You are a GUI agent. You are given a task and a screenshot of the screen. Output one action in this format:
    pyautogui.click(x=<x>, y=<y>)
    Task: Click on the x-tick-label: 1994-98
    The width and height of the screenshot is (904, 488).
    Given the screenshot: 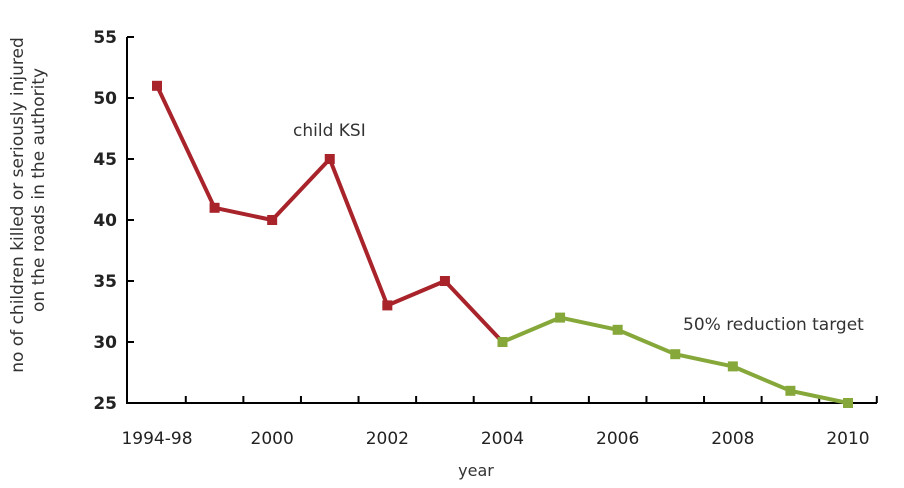 What is the action you would take?
    pyautogui.click(x=156, y=439)
    